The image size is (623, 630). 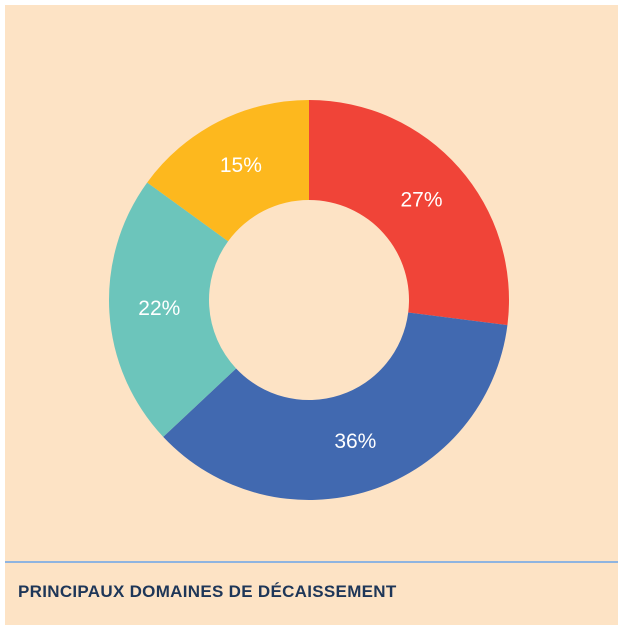 What do you see at coordinates (159, 308) in the screenshot?
I see `data-label: 22%` at bounding box center [159, 308].